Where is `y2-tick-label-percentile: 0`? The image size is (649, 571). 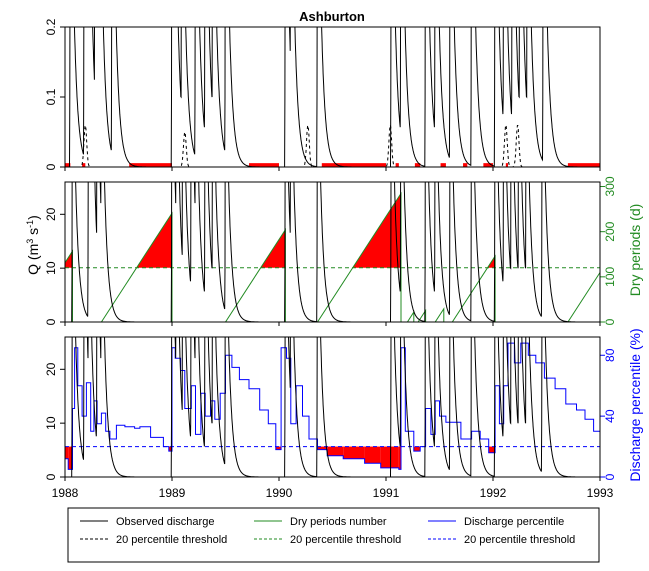
y2-tick-label-percentile: 0 is located at coordinates (610, 476).